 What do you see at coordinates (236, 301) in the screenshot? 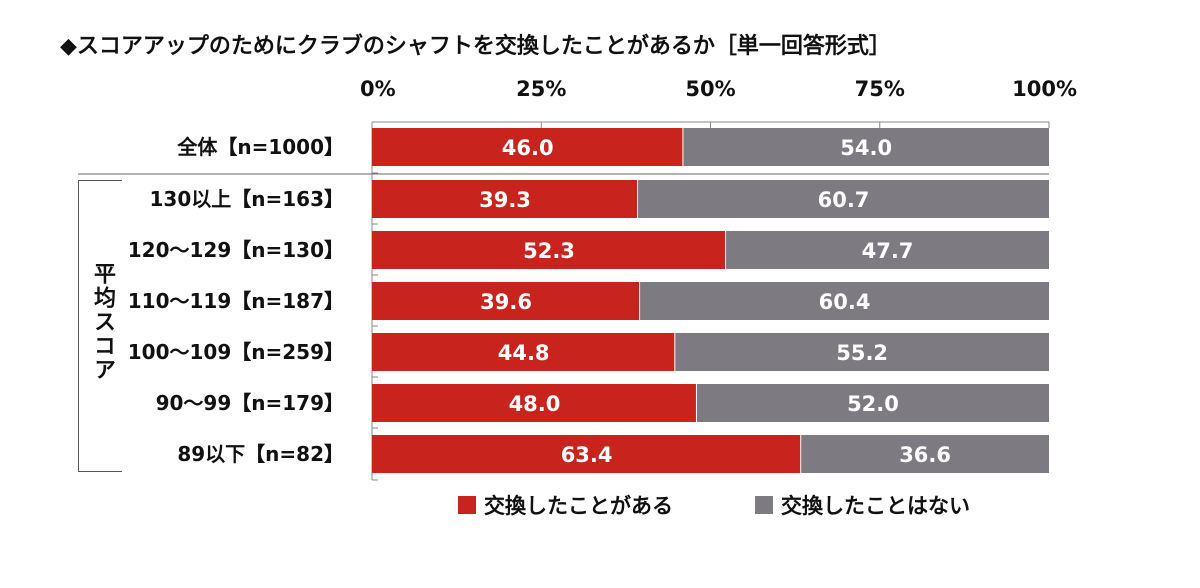
I see `category-label: 110～119【n=187】` at bounding box center [236, 301].